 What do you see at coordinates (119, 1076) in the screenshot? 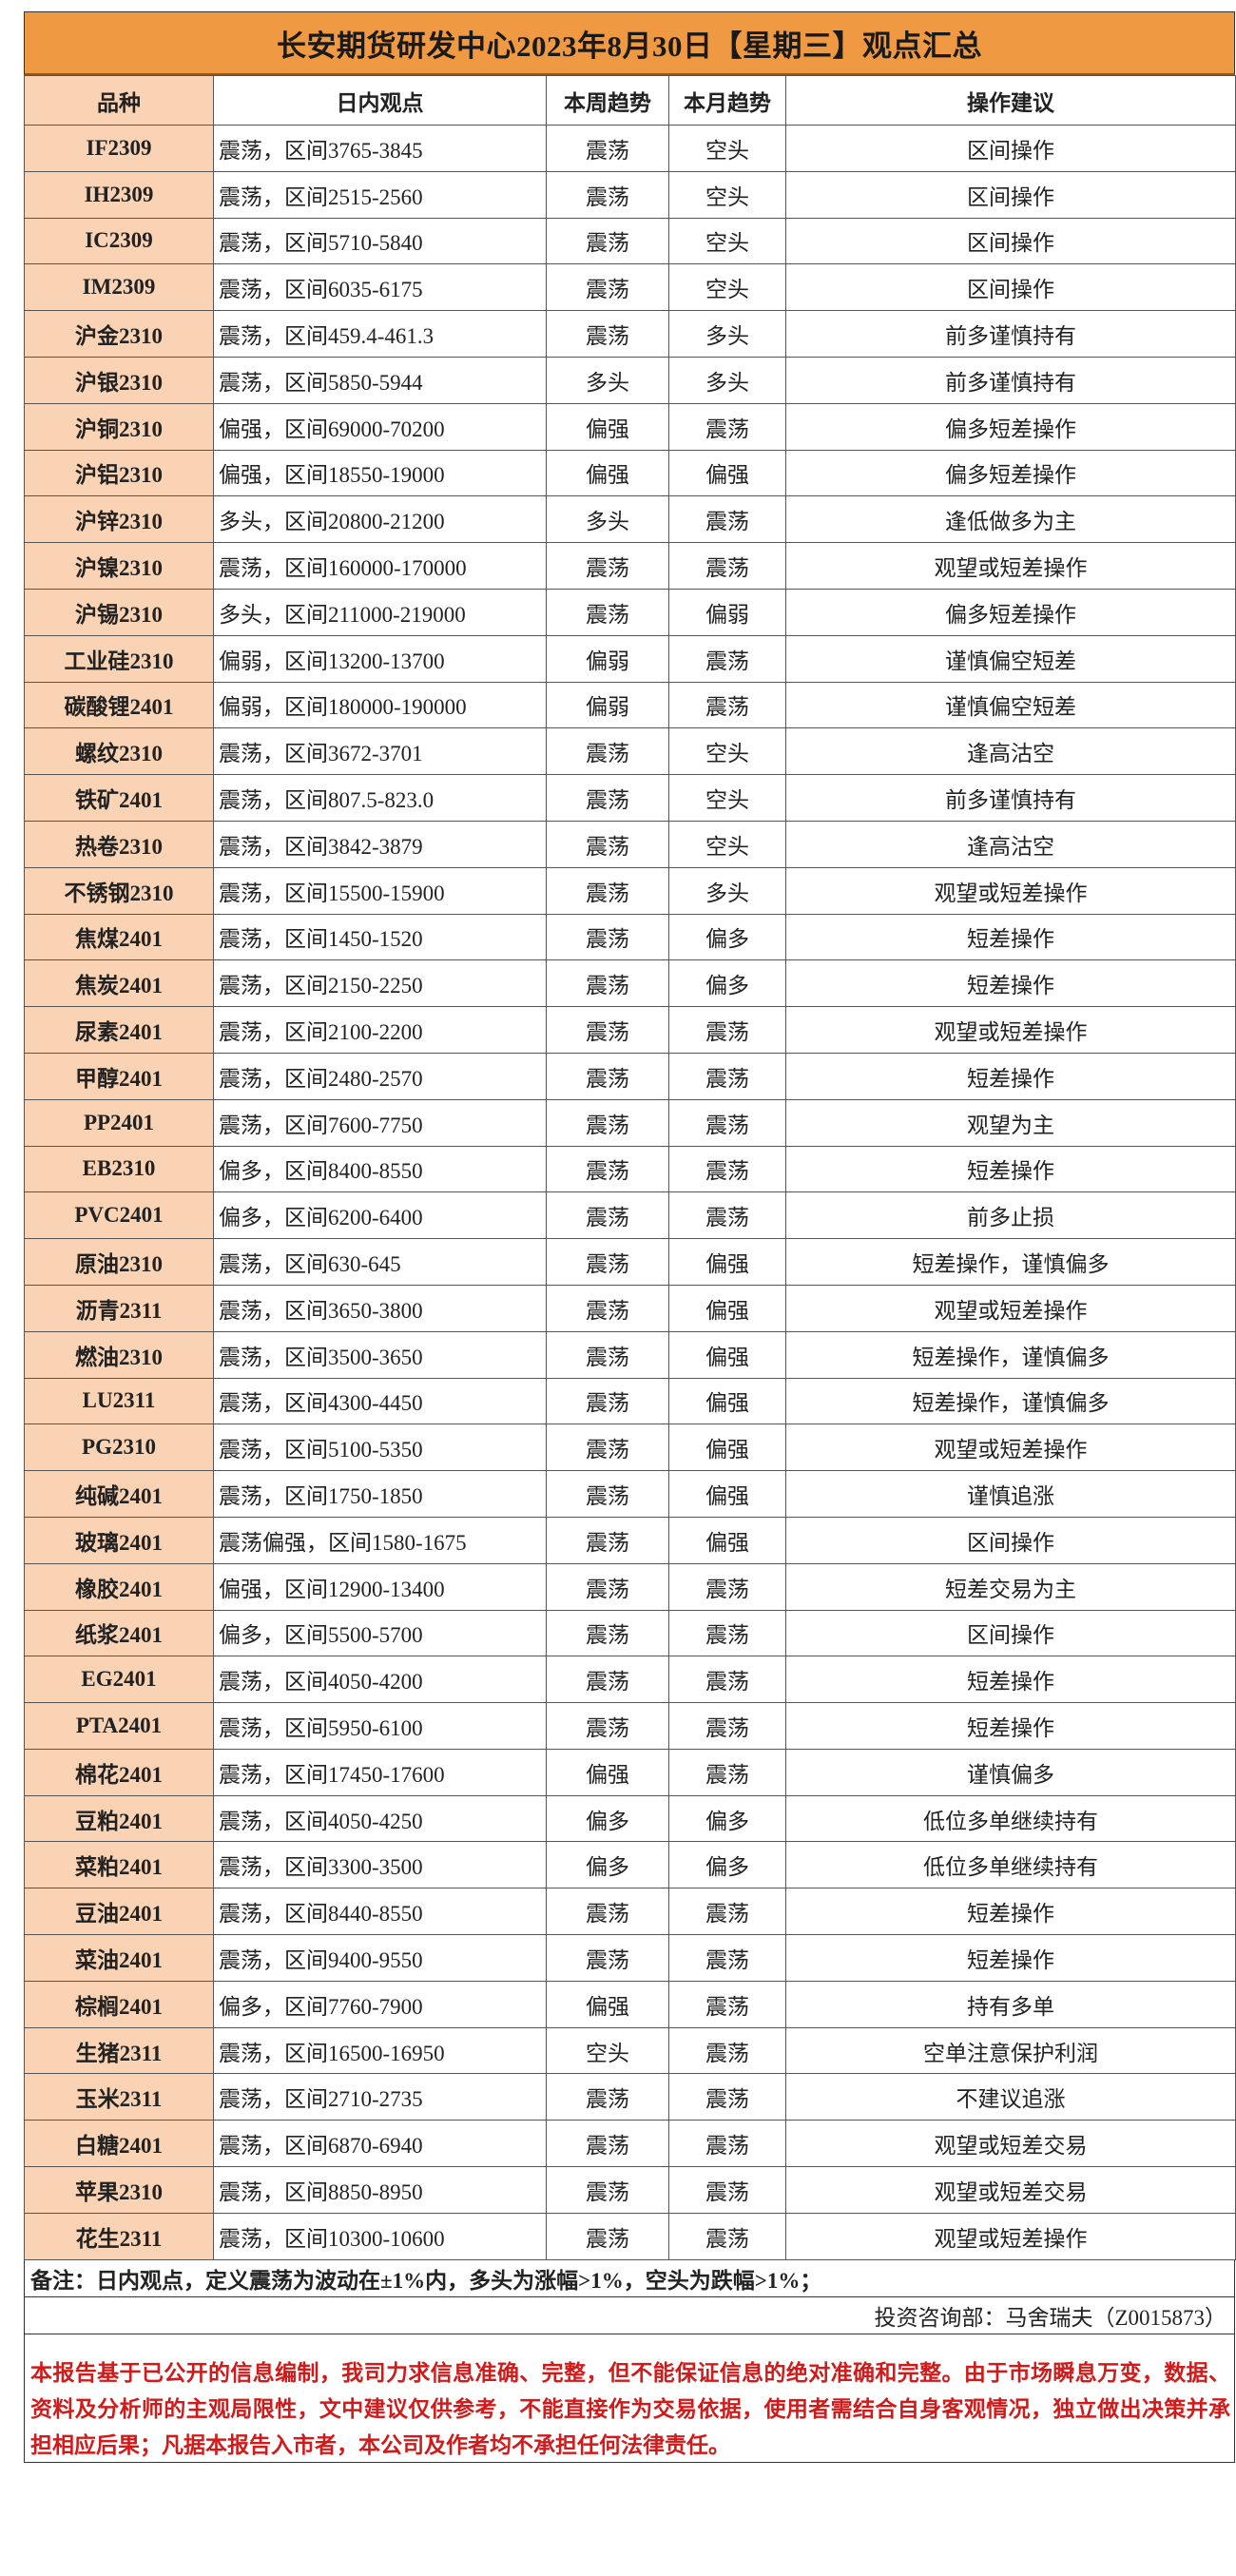
I see `variety-cell: 甲醇2401` at bounding box center [119, 1076].